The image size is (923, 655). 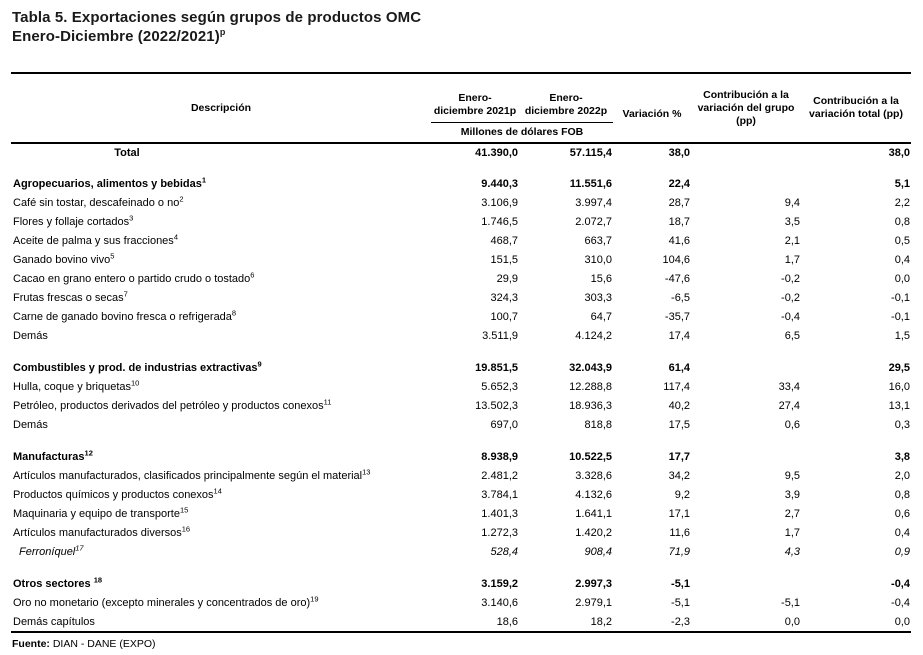 What do you see at coordinates (499, 584) in the screenshot?
I see `row-value-v2021: 3.159,2` at bounding box center [499, 584].